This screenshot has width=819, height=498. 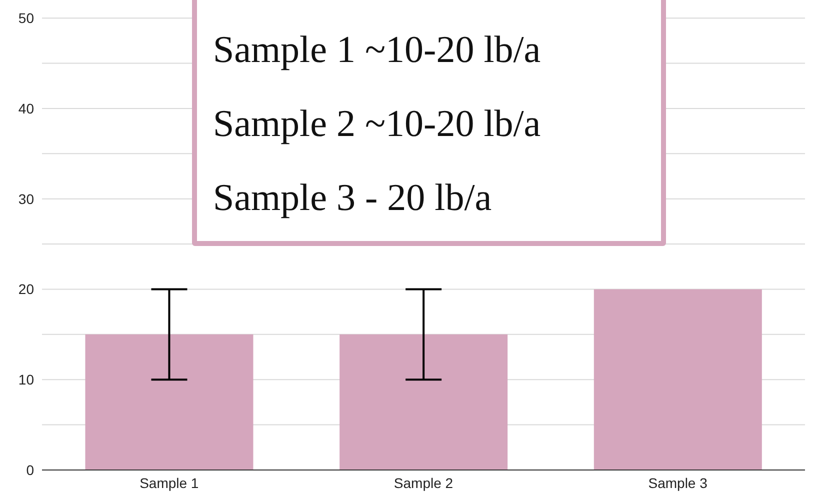 What do you see at coordinates (26, 108) in the screenshot?
I see `y-tick-label: 40` at bounding box center [26, 108].